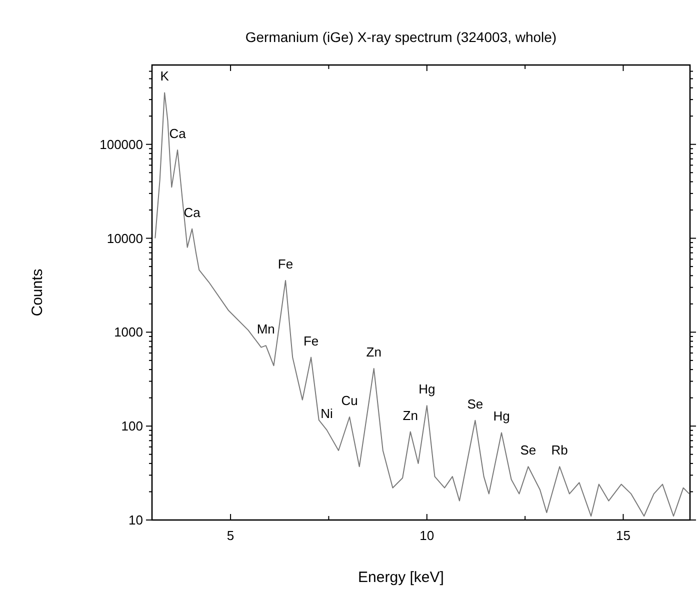 This screenshot has height=599, width=699. What do you see at coordinates (135, 520) in the screenshot?
I see `y-tick-label: 10` at bounding box center [135, 520].